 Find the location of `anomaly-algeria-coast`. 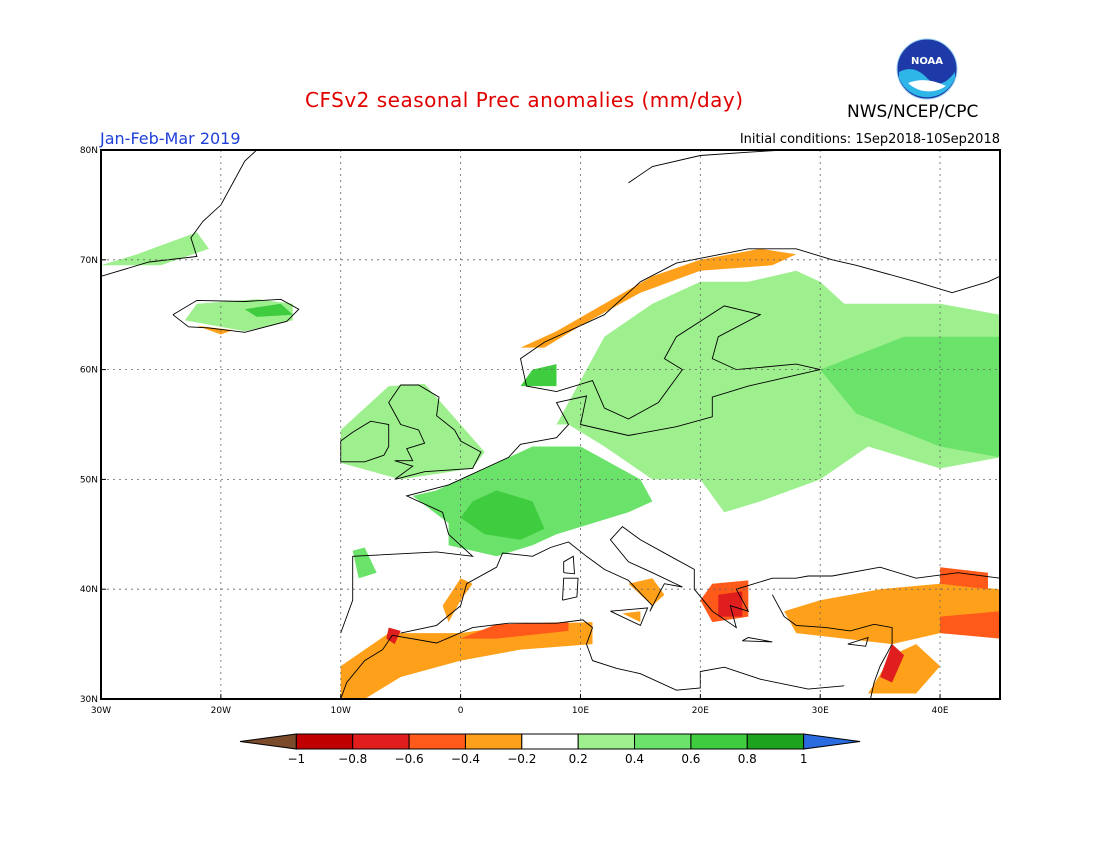

anomaly-algeria-coast is located at coordinates (514, 630).